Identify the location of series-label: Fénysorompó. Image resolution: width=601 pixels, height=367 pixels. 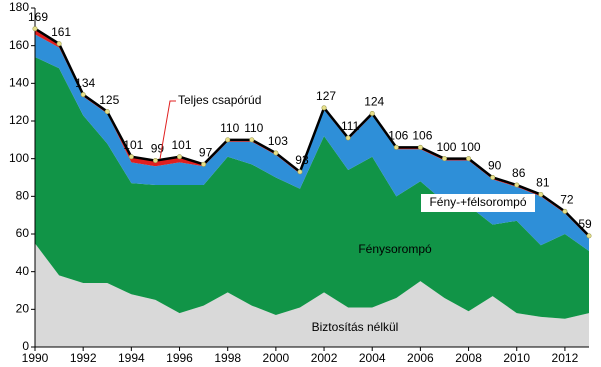
(395, 249).